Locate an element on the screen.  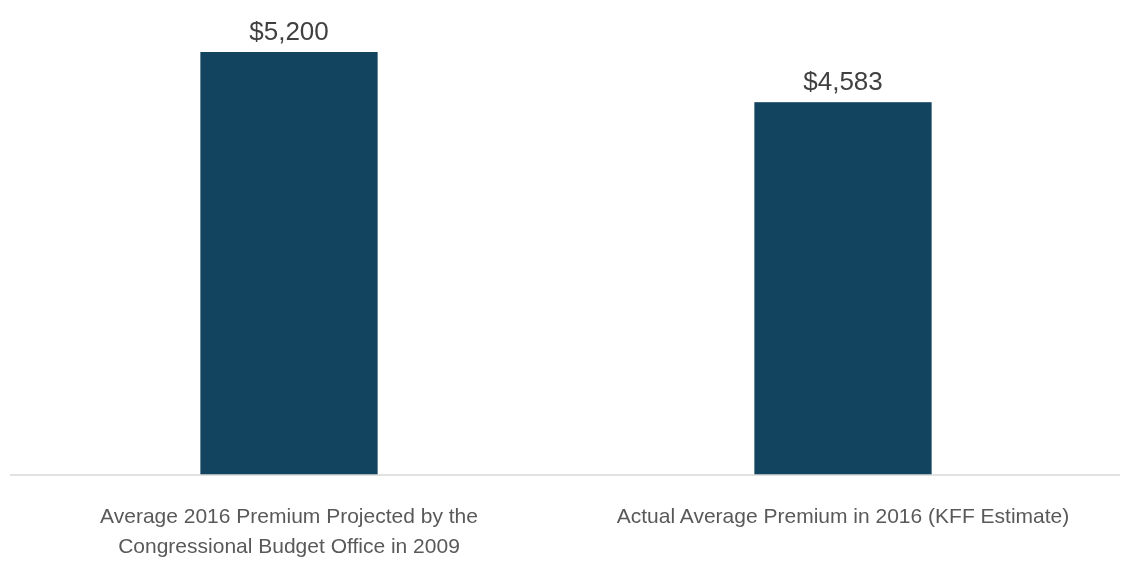
data-label: $4,583 is located at coordinates (843, 81).